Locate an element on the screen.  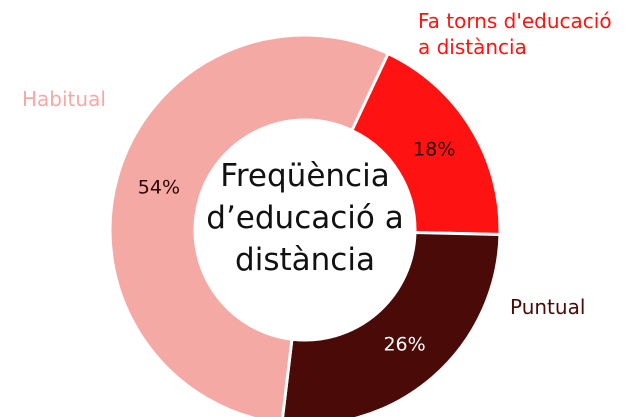
category-label: Puntual is located at coordinates (548, 307).